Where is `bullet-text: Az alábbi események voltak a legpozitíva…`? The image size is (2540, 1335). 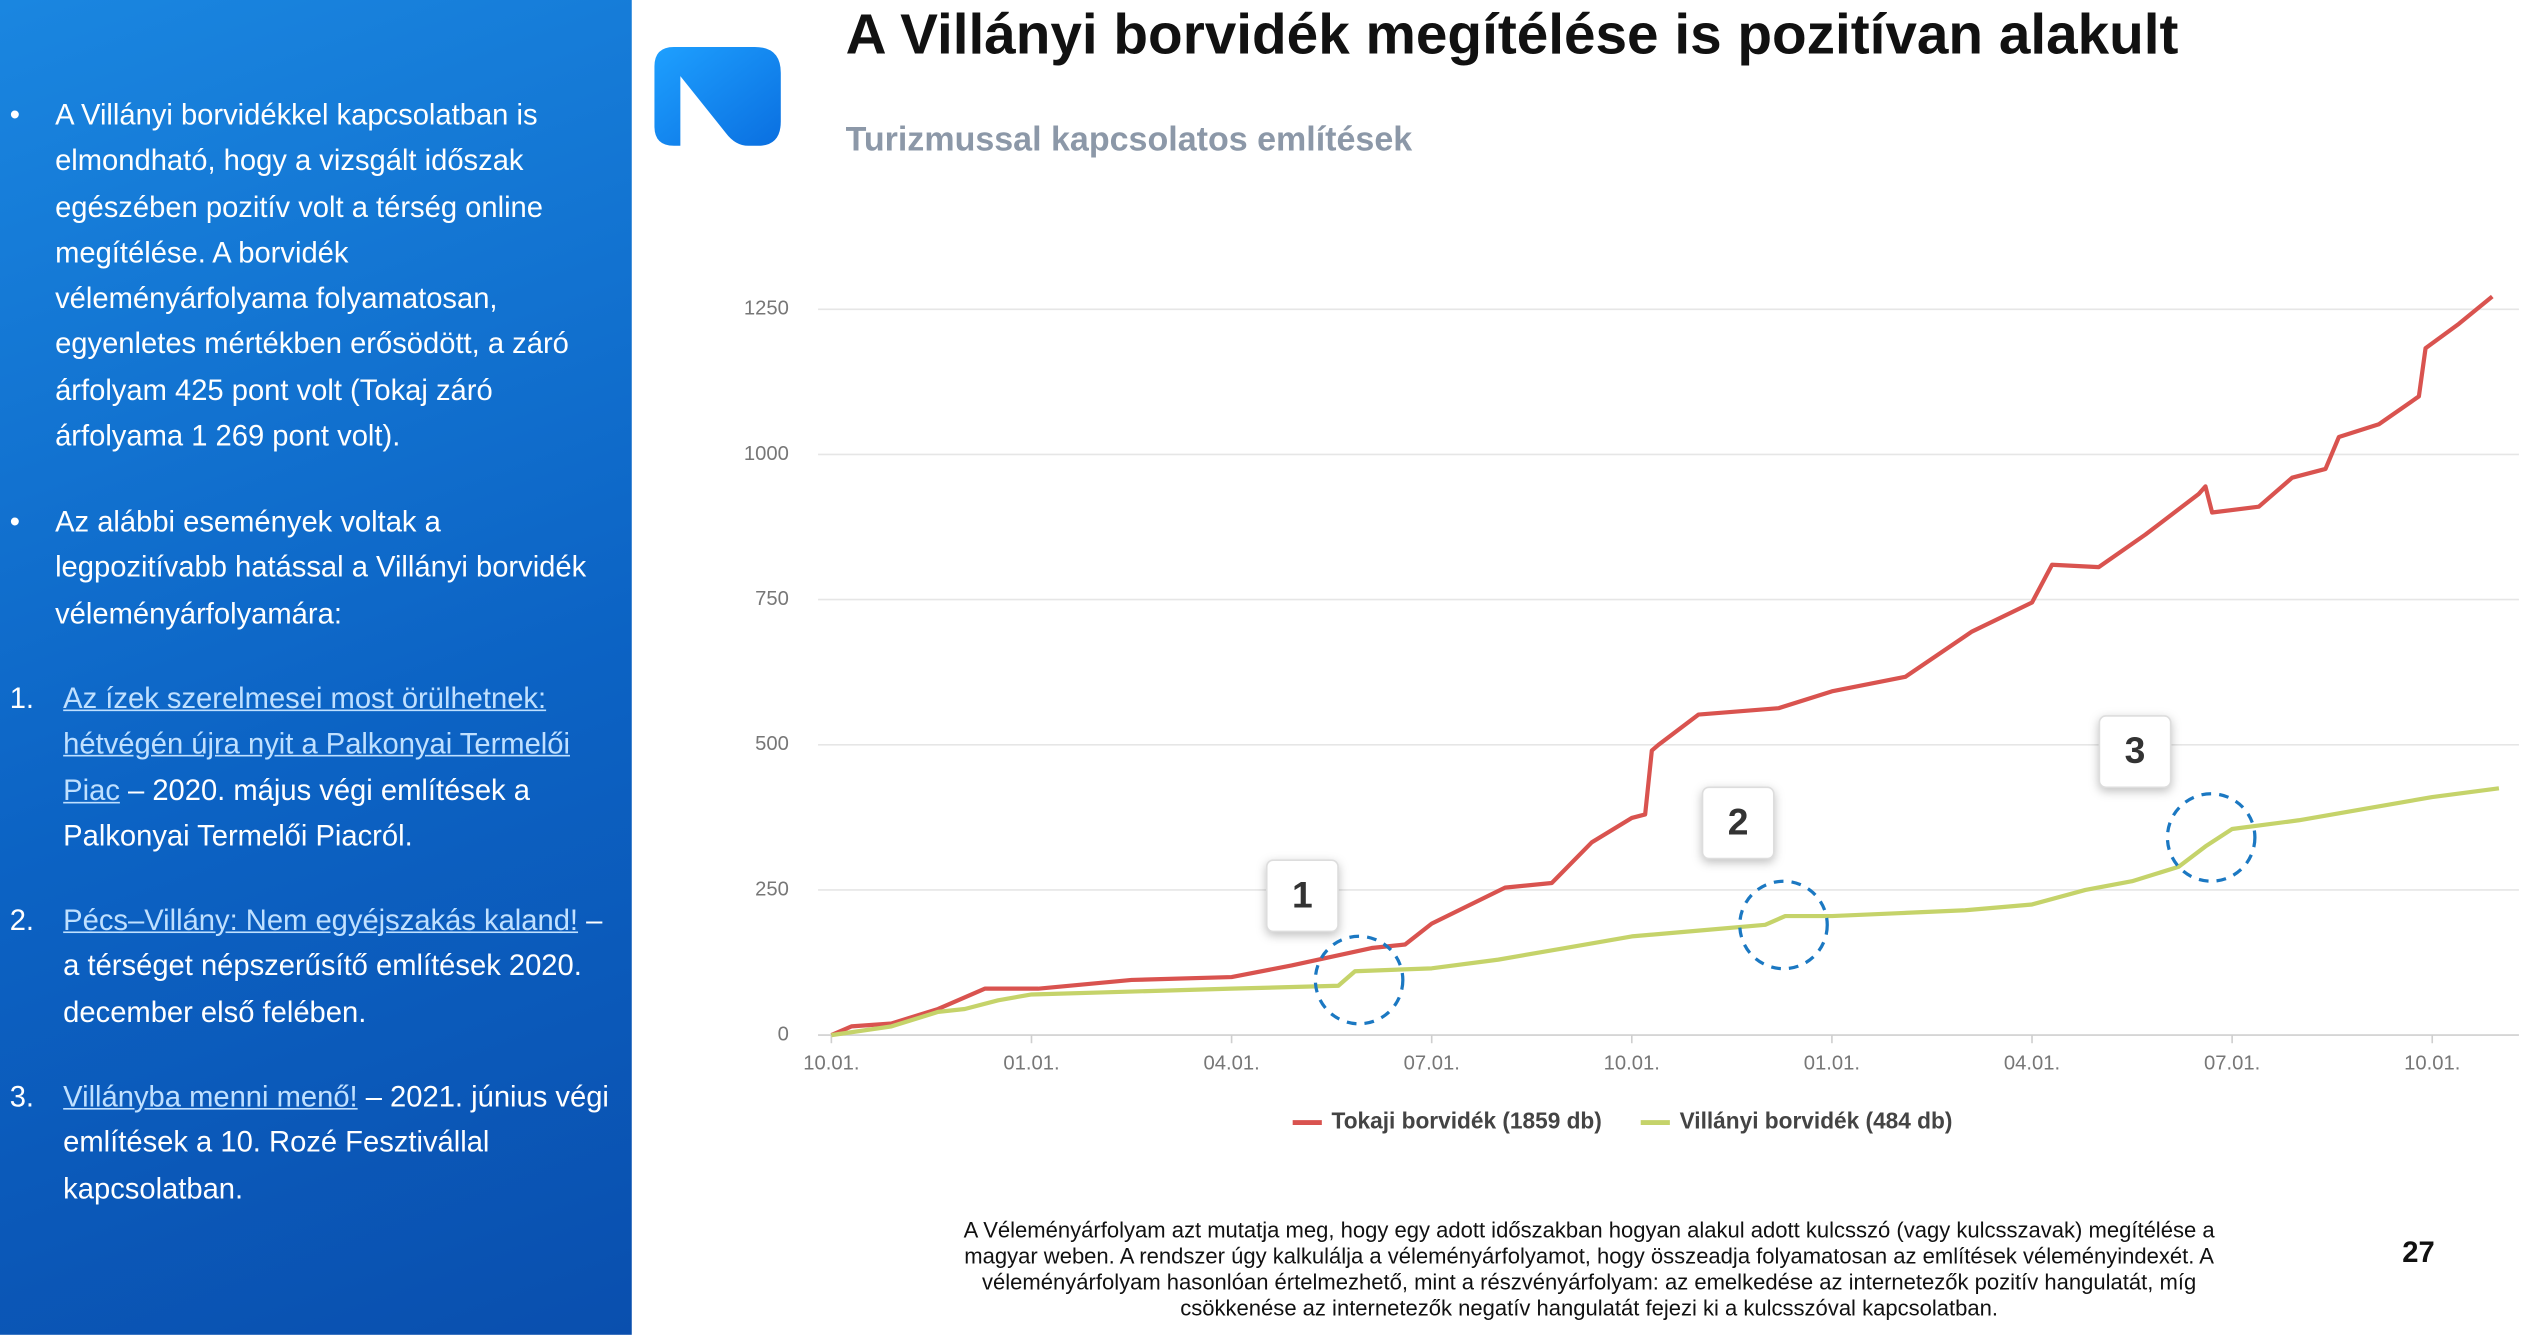 bullet-text: Az alábbi események voltak a legpozitíva… is located at coordinates (321, 567).